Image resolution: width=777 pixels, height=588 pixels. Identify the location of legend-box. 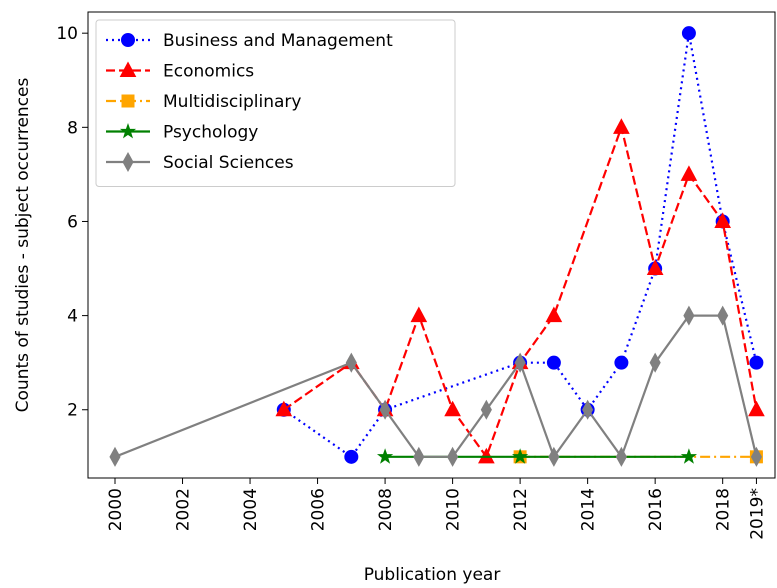
(275, 103).